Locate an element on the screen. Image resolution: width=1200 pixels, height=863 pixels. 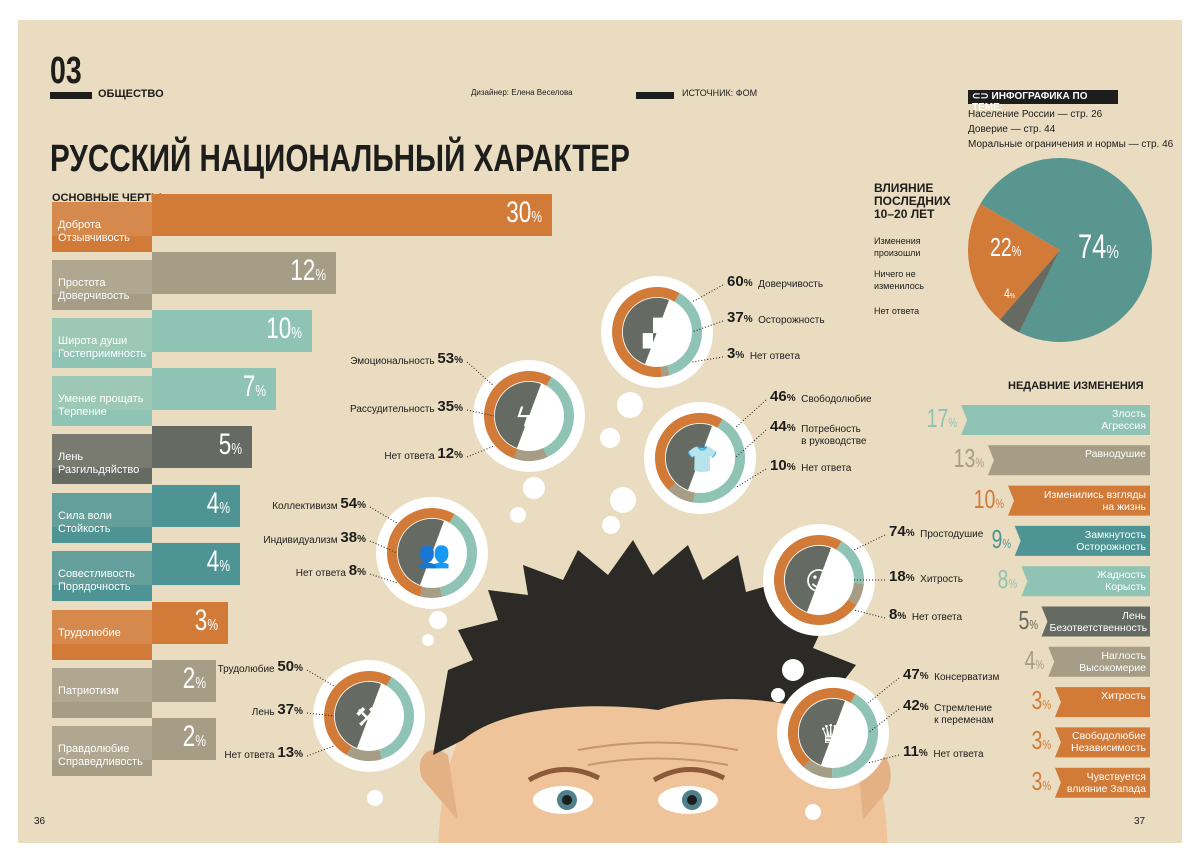
recent-change-value: 8% is located at coordinates (993, 579).